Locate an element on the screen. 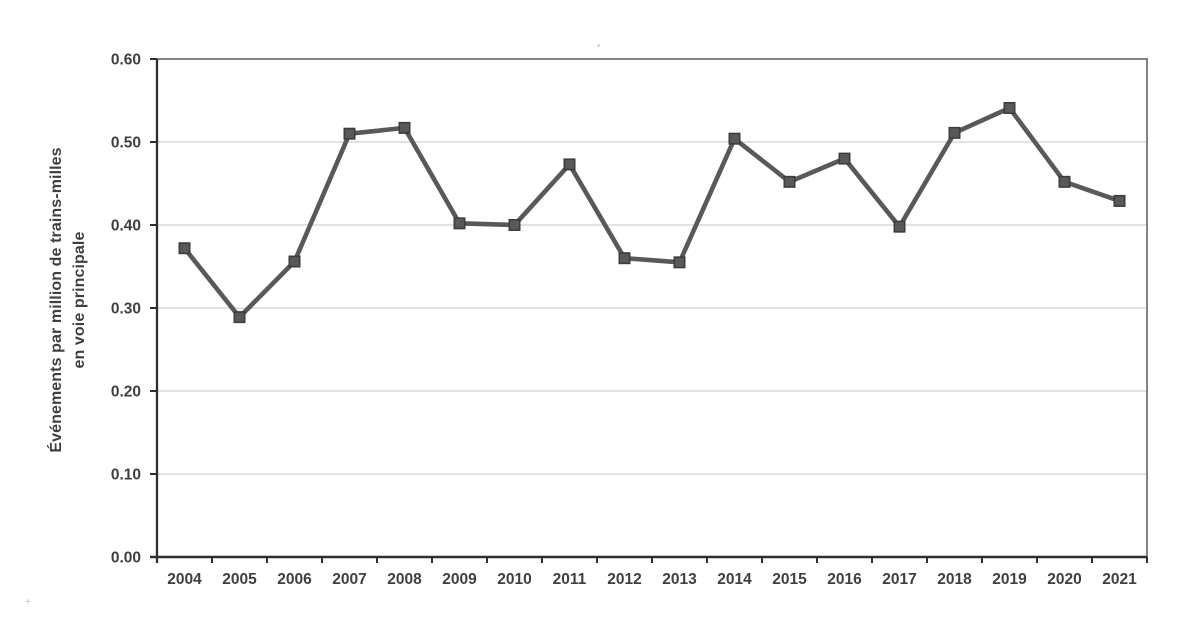 Image resolution: width=1200 pixels, height=639 pixels. artifact-dot is located at coordinates (598, 45).